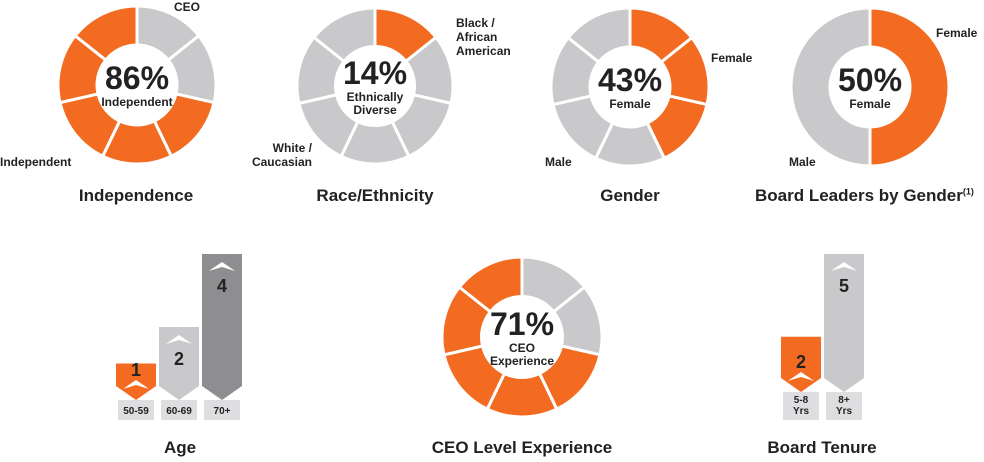  What do you see at coordinates (630, 195) in the screenshot?
I see `gender-title: Gender` at bounding box center [630, 195].